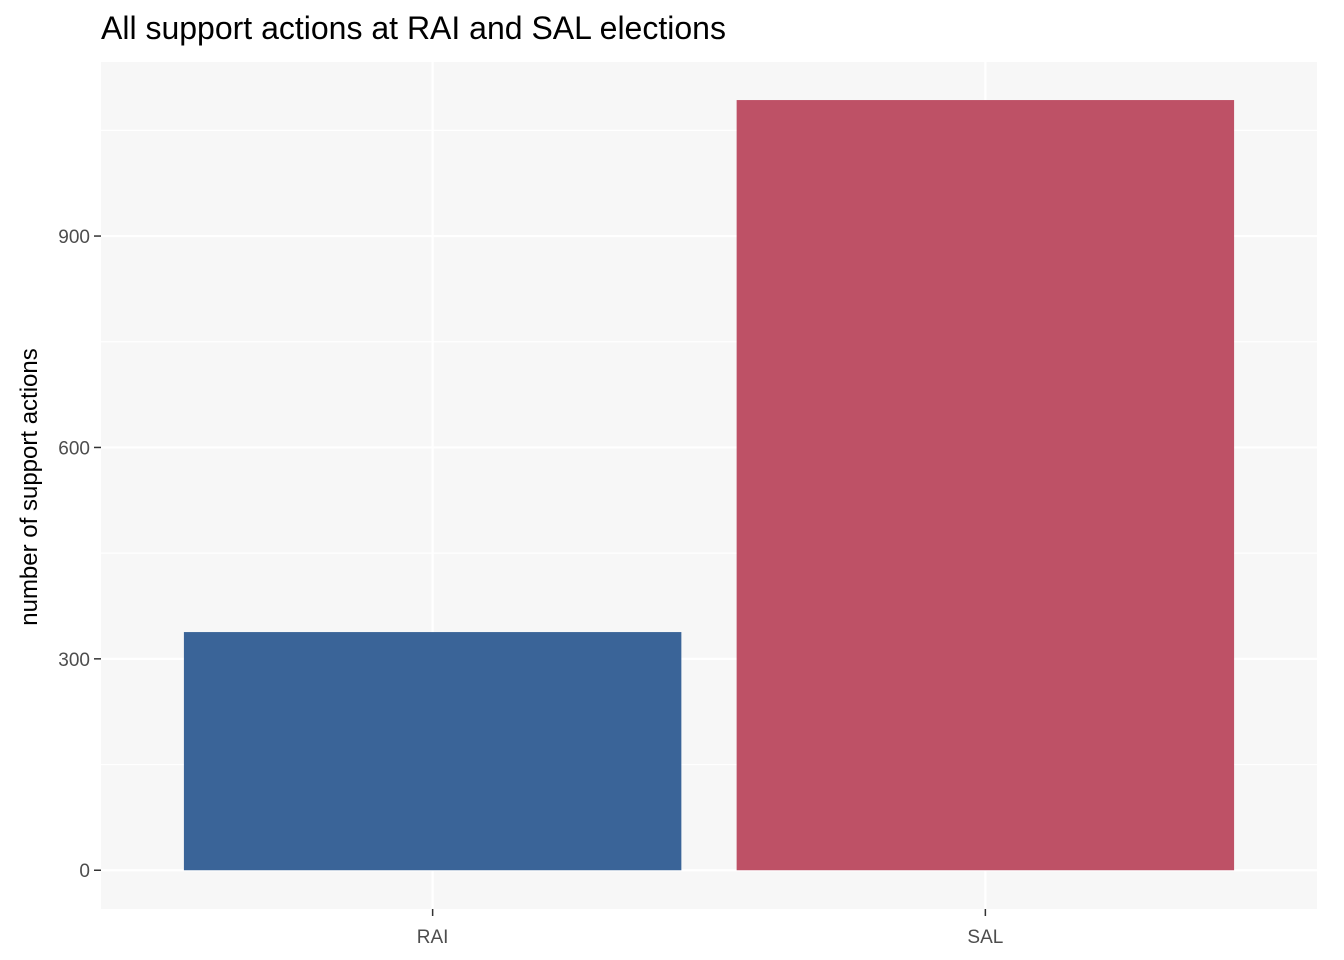 The image size is (1344, 960). Describe the element at coordinates (433, 937) in the screenshot. I see `x-tick-label: RAI` at that location.